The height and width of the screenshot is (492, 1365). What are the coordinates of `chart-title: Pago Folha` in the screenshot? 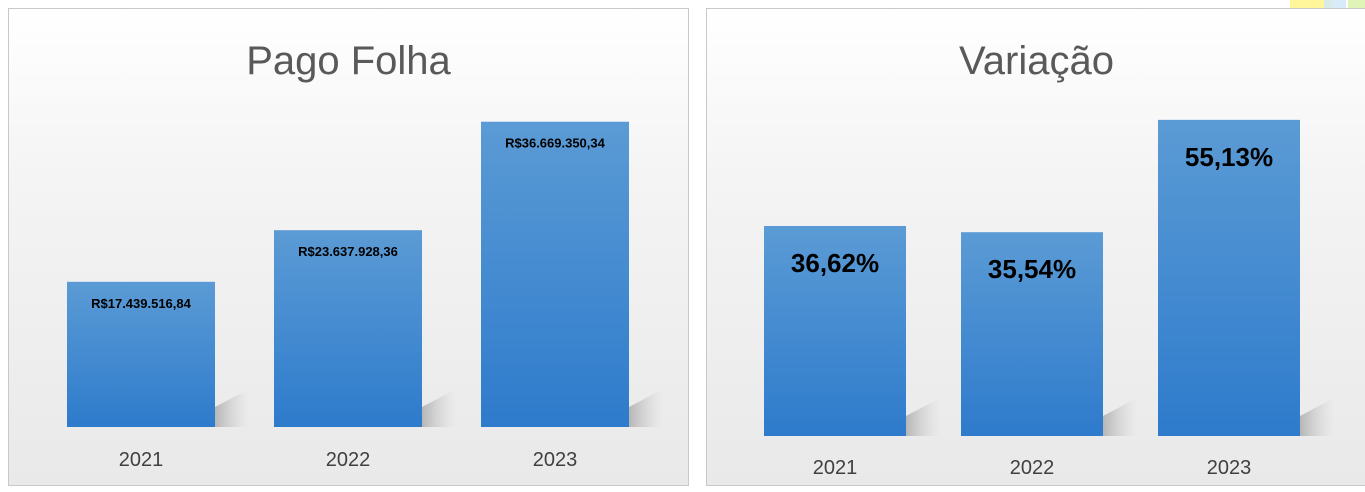 It's located at (348, 61).